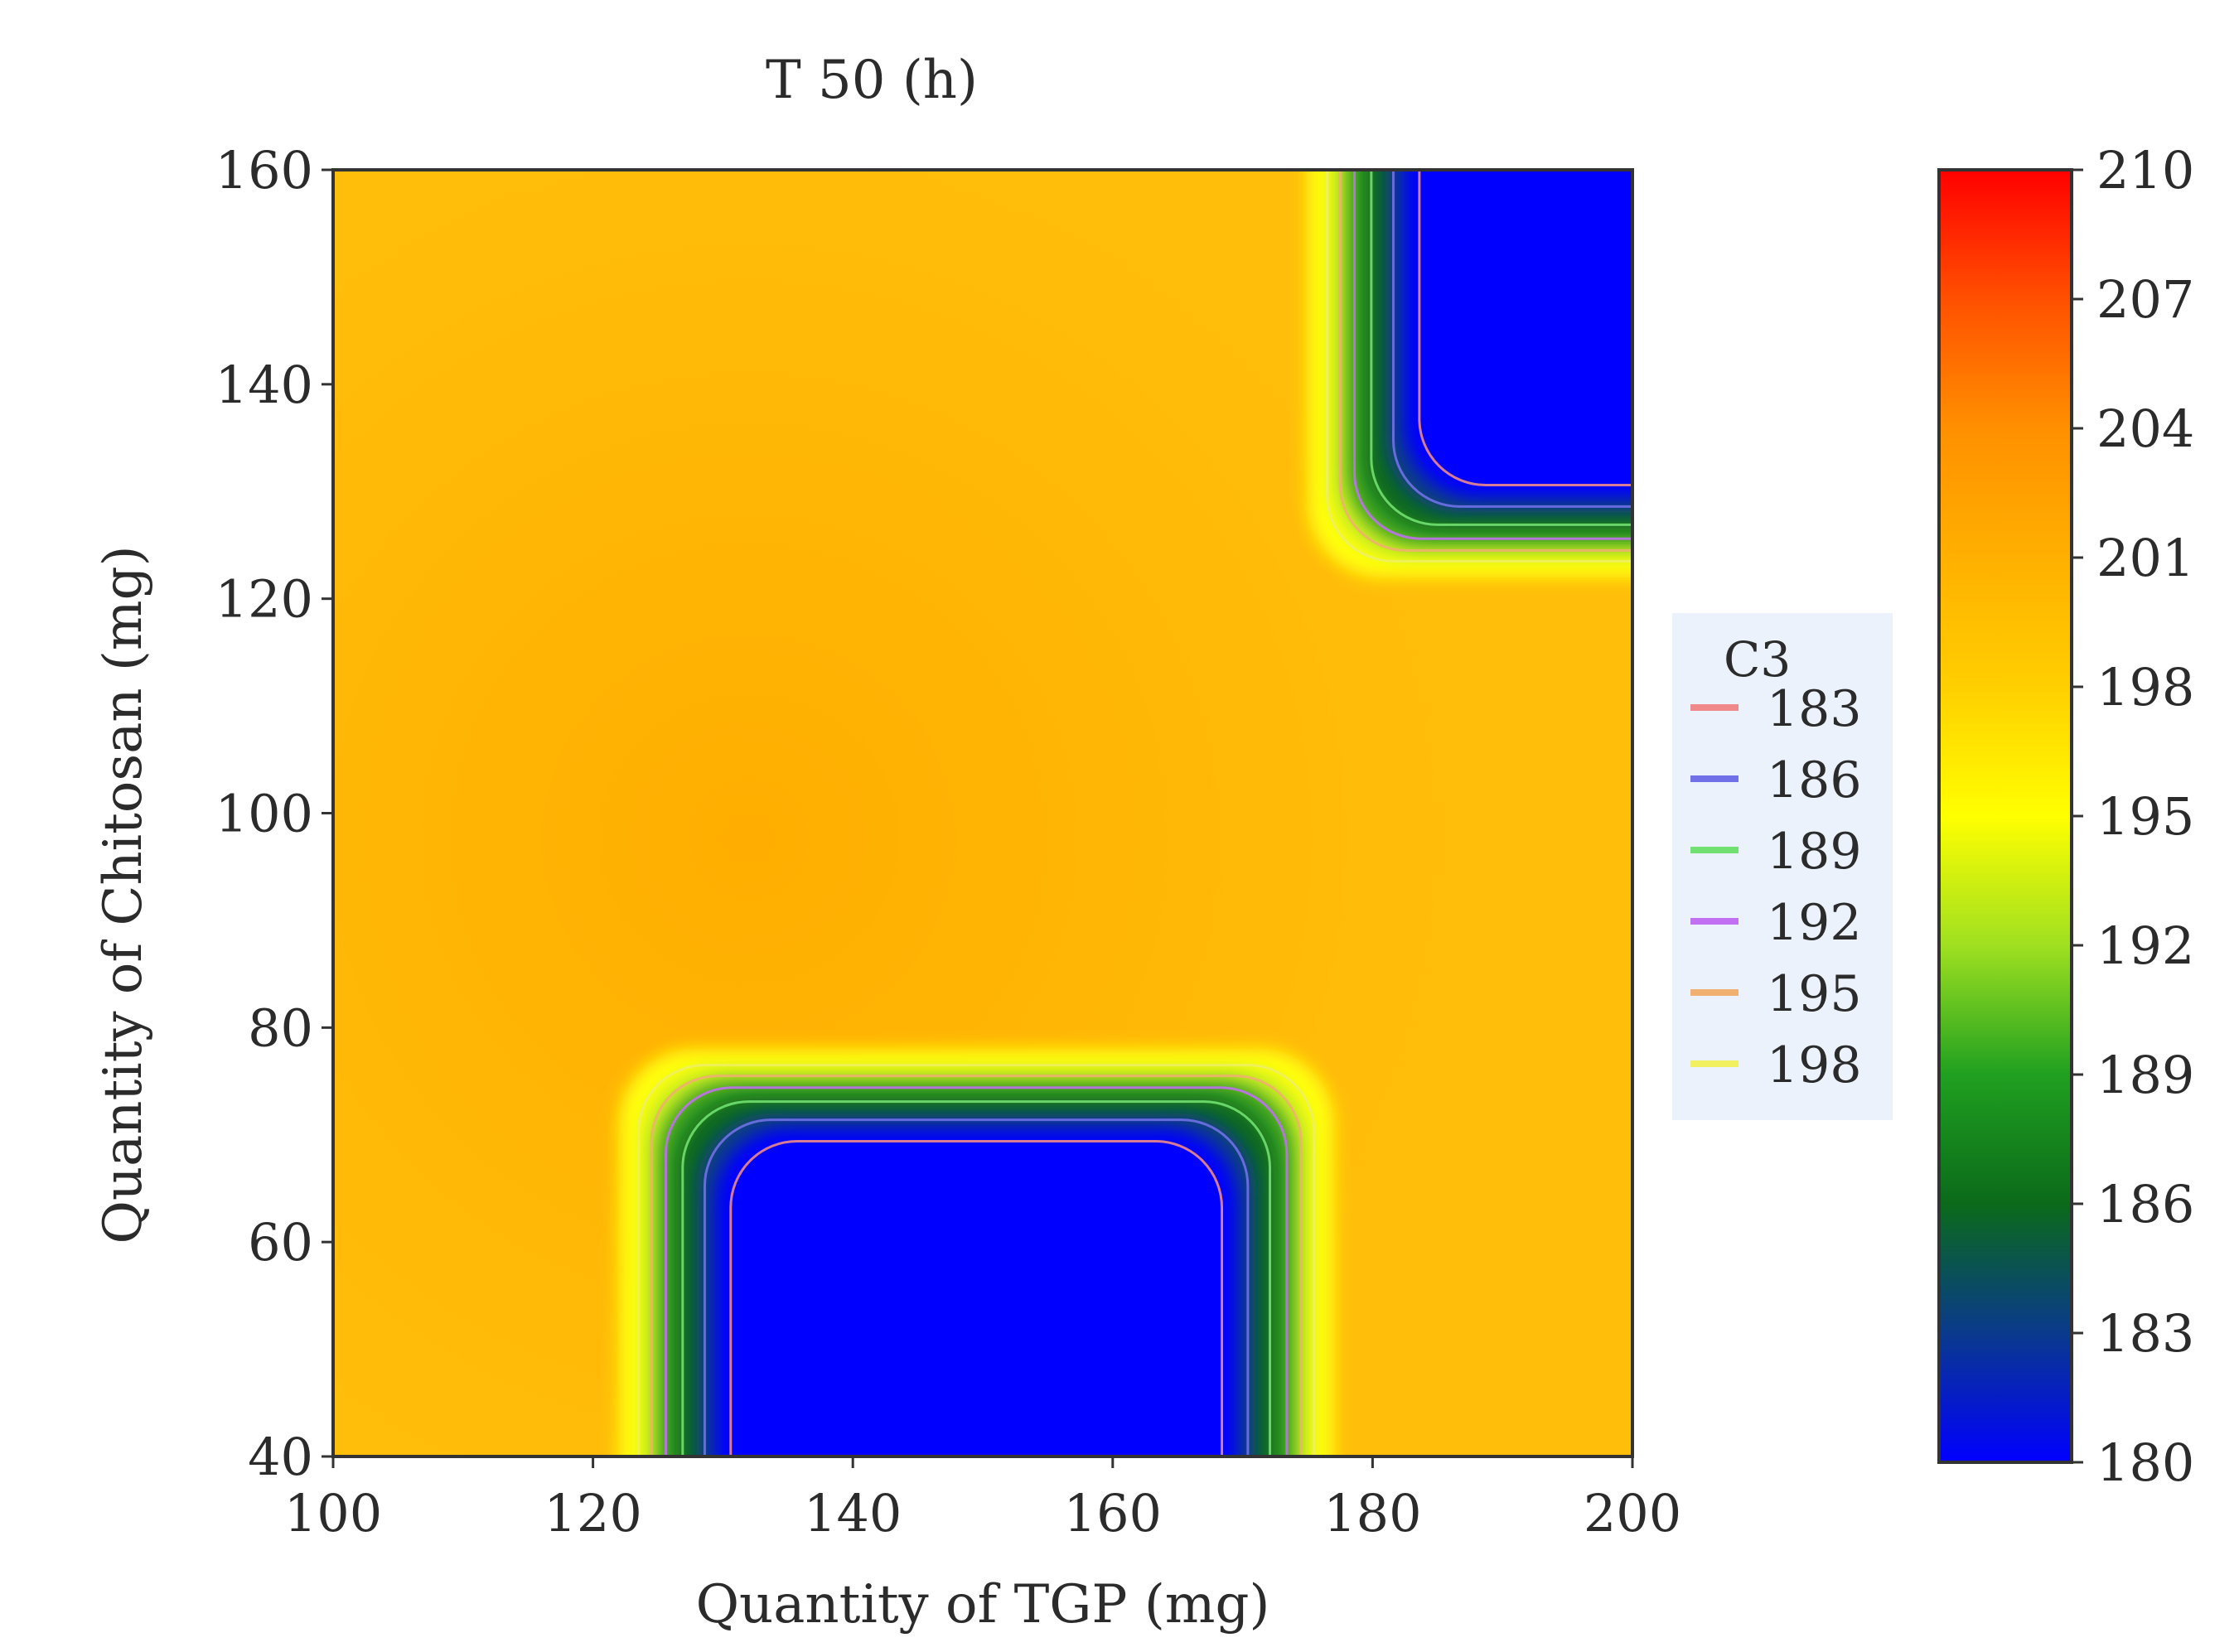 The width and height of the screenshot is (2239, 1652). Describe the element at coordinates (1814, 994) in the screenshot. I see `legend-label: 195` at that location.